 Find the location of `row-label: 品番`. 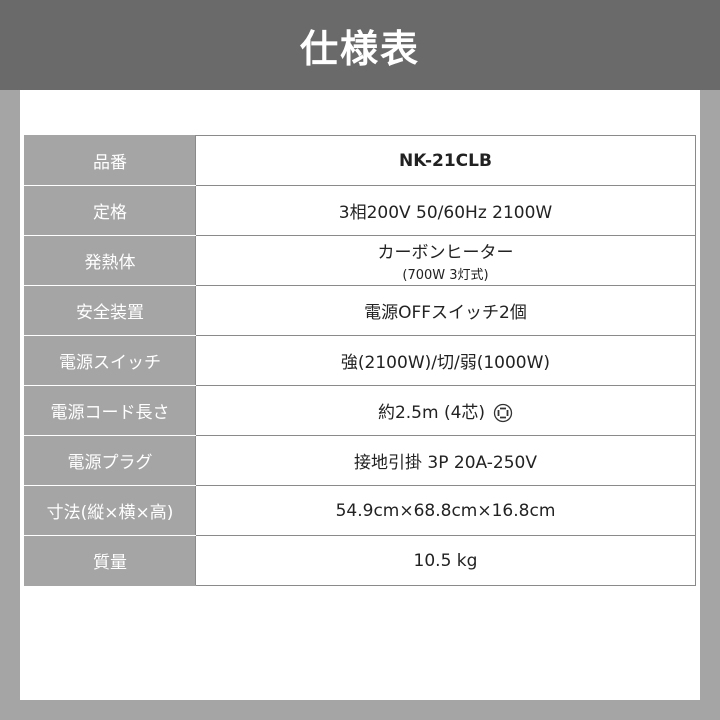

row-label: 品番 is located at coordinates (110, 160).